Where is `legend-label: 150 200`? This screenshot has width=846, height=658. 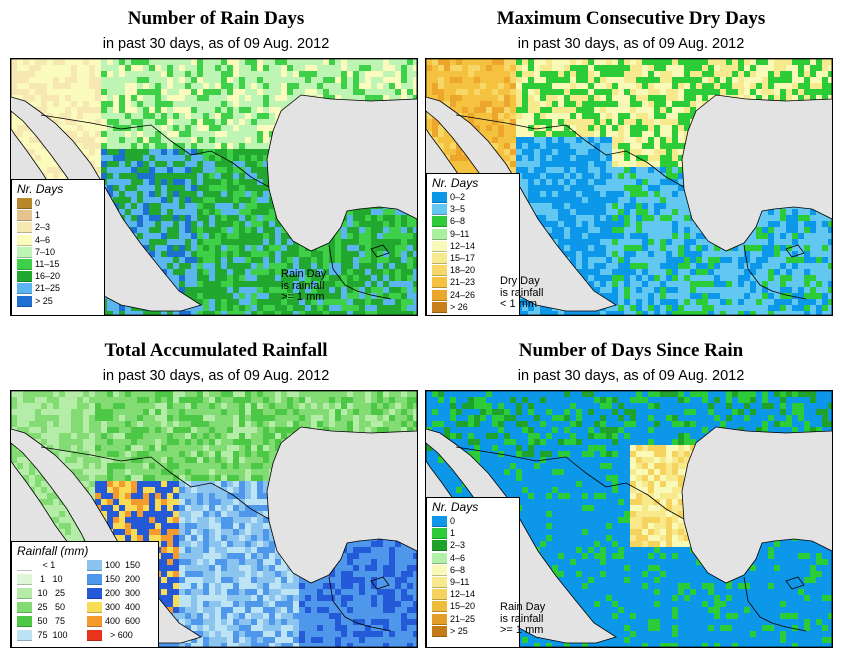 legend-label: 150 200 is located at coordinates (123, 579).